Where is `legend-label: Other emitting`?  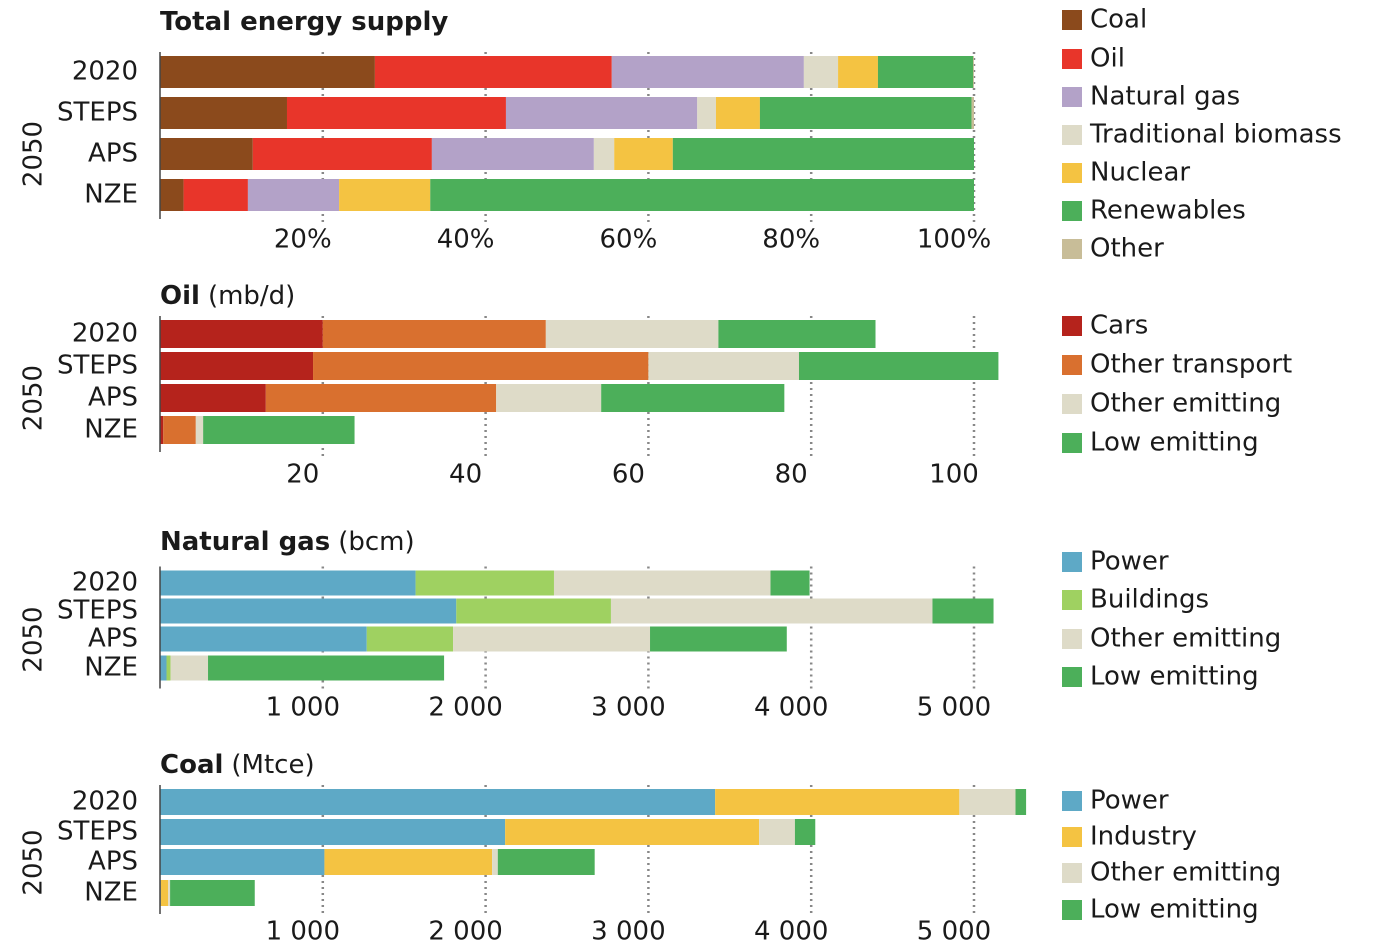 legend-label: Other emitting is located at coordinates (1185, 873).